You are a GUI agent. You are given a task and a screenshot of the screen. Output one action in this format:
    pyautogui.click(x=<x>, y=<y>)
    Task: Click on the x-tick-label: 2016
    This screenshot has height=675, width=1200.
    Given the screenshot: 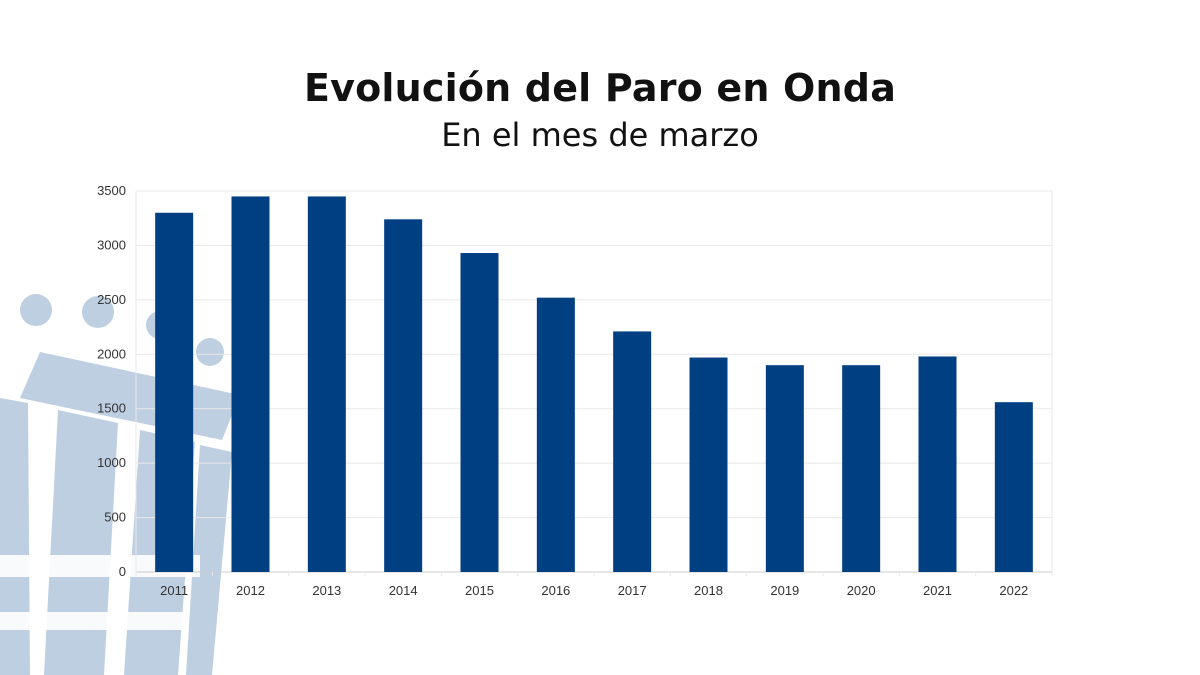 What is the action you would take?
    pyautogui.click(x=555, y=590)
    